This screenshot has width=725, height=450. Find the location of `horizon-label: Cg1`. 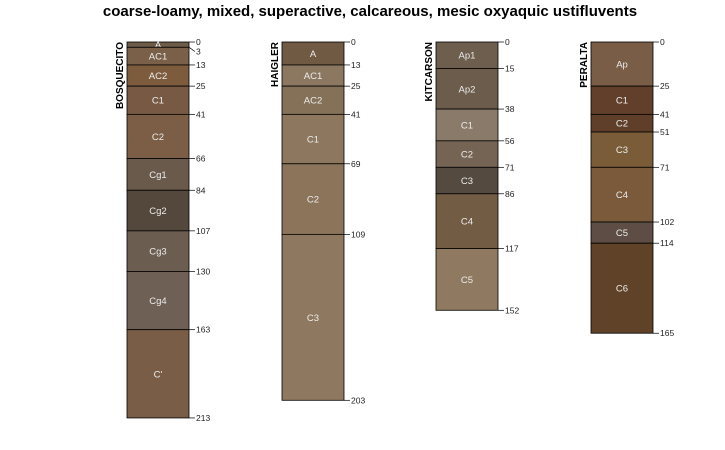

horizon-label: Cg1 is located at coordinates (157, 175).